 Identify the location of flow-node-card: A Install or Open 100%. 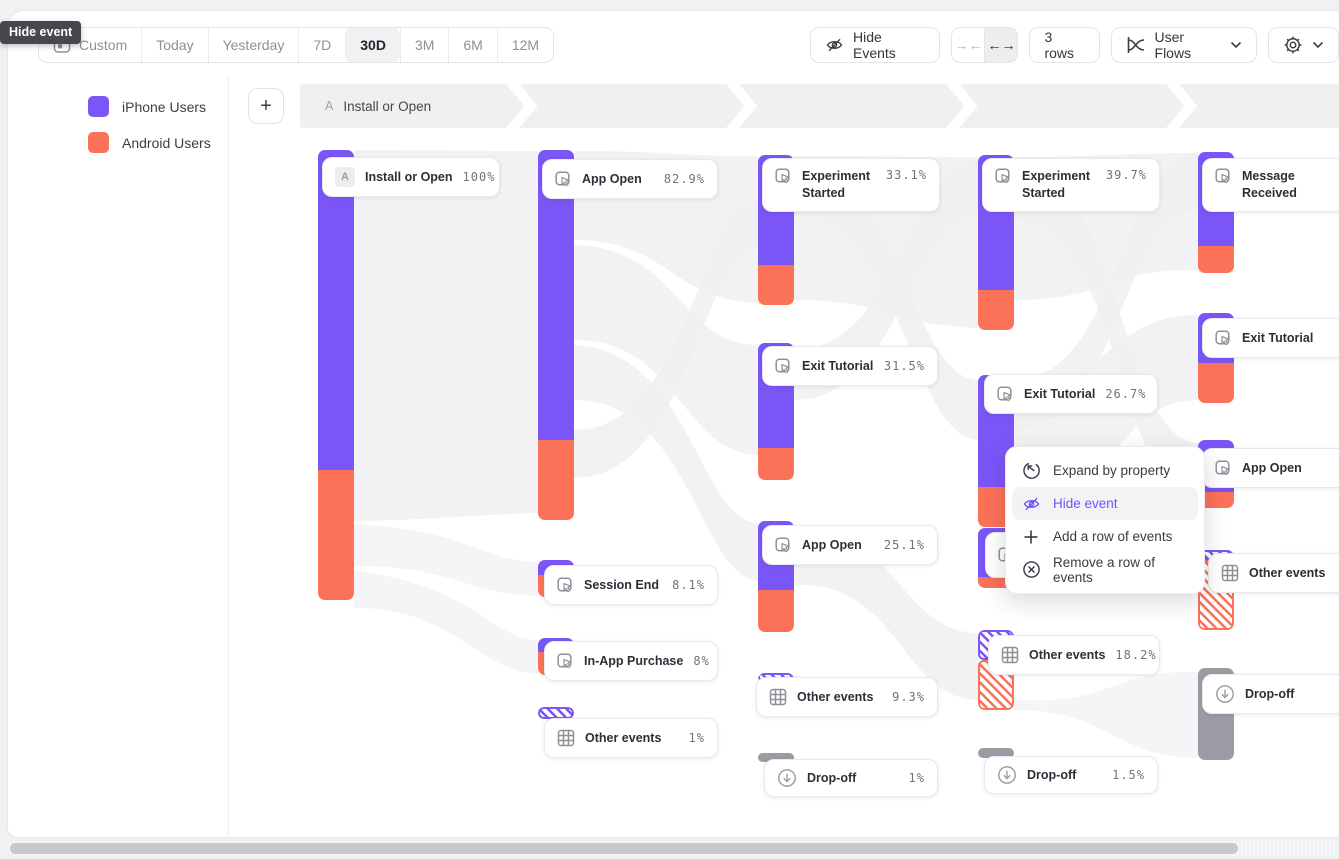
(411, 177).